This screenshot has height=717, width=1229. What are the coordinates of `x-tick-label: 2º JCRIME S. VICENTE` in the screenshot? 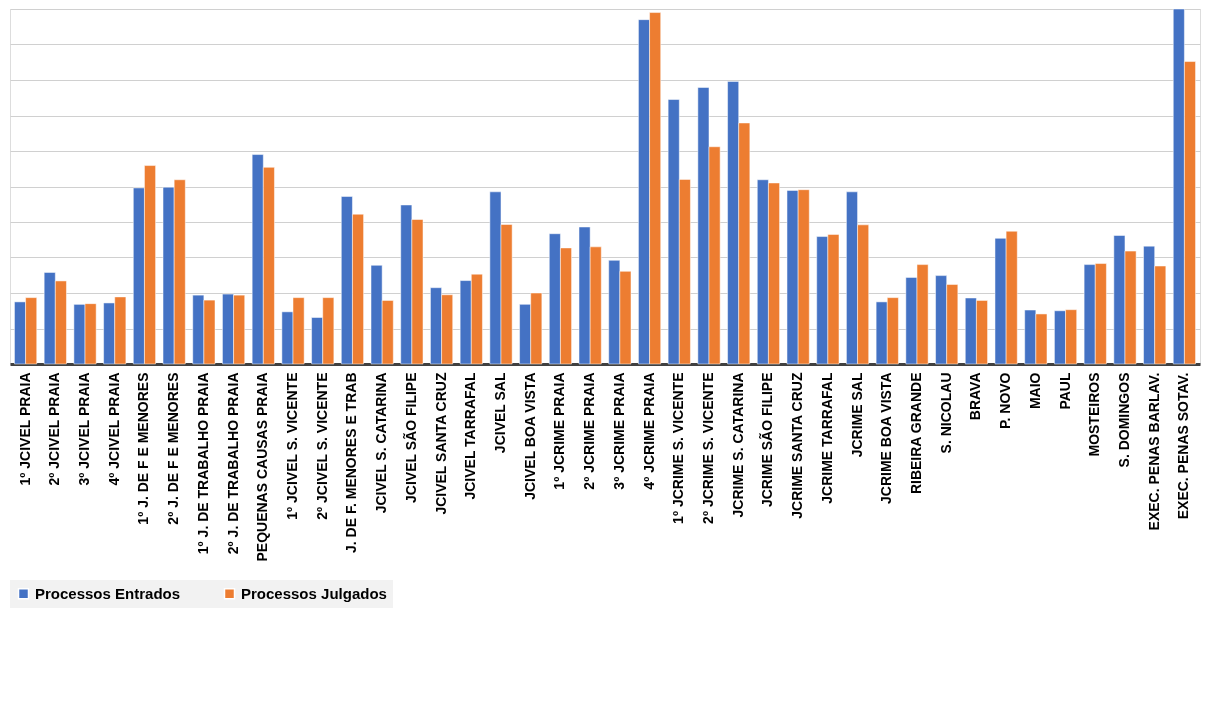 It's located at (707, 448).